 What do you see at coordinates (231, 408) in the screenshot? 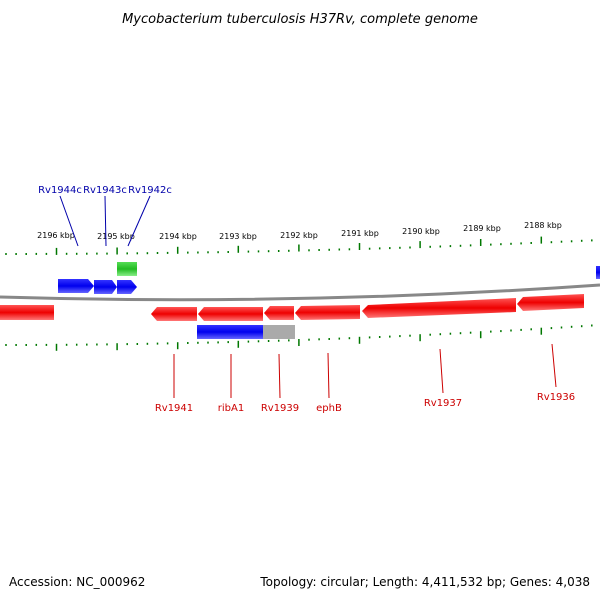
I see `gene-label-riba1: ribA1` at bounding box center [231, 408].